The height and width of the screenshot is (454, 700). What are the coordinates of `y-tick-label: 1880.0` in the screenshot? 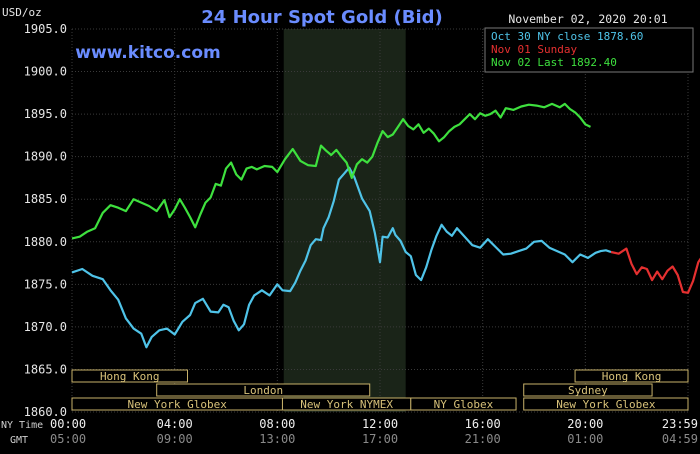 It's located at (45, 242).